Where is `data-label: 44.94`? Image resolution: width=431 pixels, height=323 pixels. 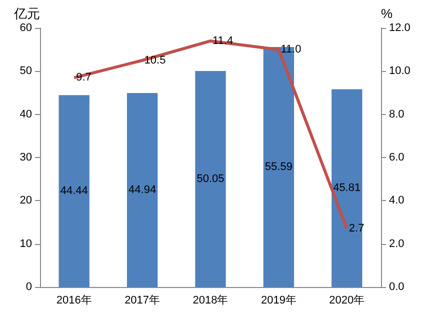
data-label: 44.94 is located at coordinates (142, 190).